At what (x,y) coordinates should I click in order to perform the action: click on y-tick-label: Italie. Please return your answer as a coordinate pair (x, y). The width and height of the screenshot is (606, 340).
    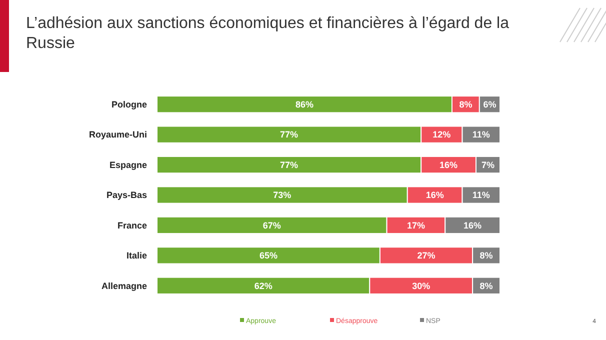
    Looking at the image, I should click on (136, 255).